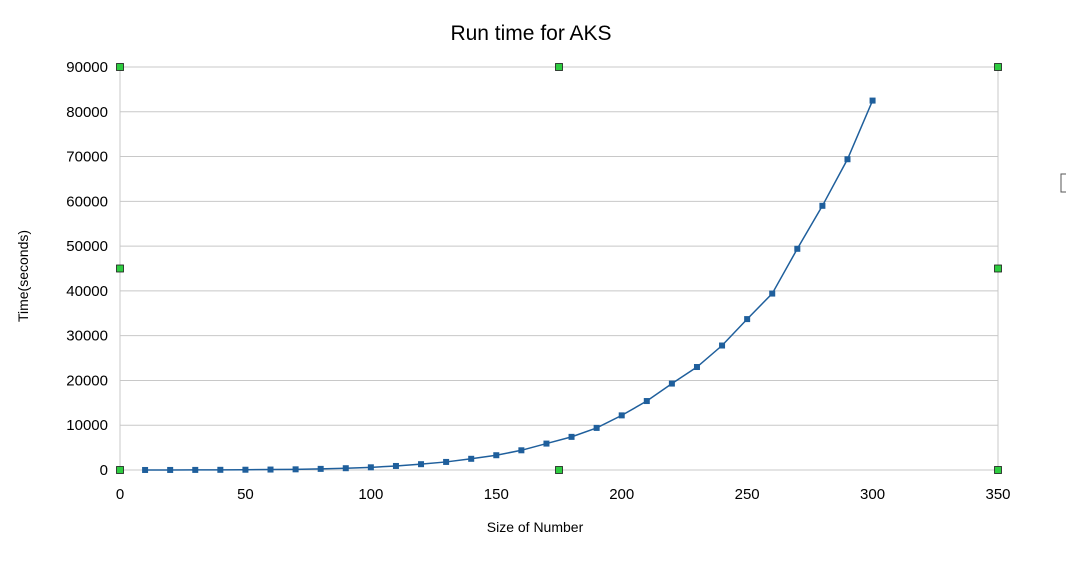 This screenshot has height=584, width=1066. Describe the element at coordinates (245, 494) in the screenshot. I see `x-tick-label: 50` at that location.